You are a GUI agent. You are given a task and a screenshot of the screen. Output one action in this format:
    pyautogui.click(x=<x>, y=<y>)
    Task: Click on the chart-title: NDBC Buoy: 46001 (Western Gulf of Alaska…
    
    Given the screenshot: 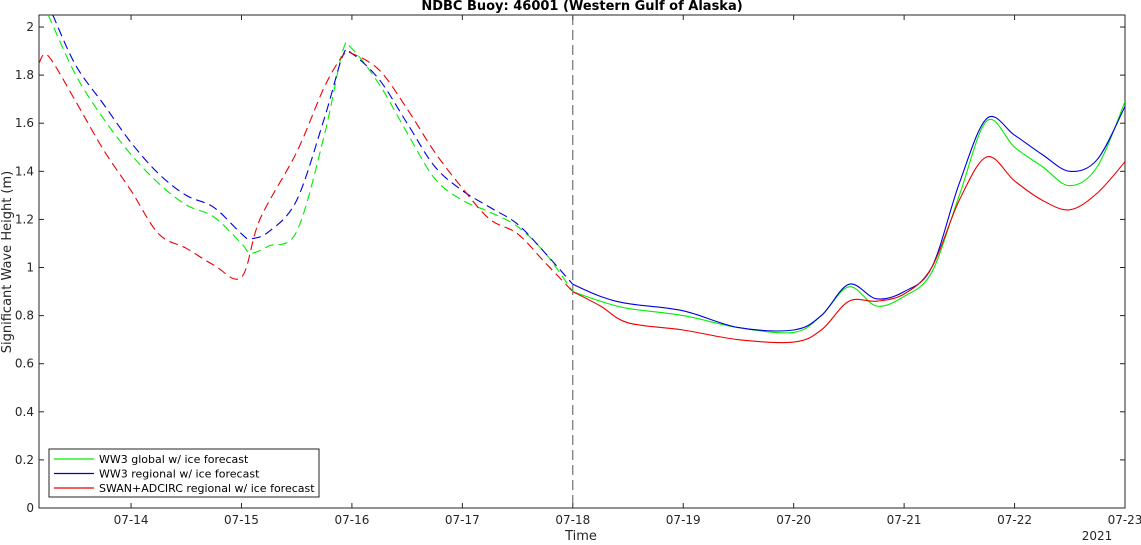 What is the action you would take?
    pyautogui.click(x=581, y=7)
    